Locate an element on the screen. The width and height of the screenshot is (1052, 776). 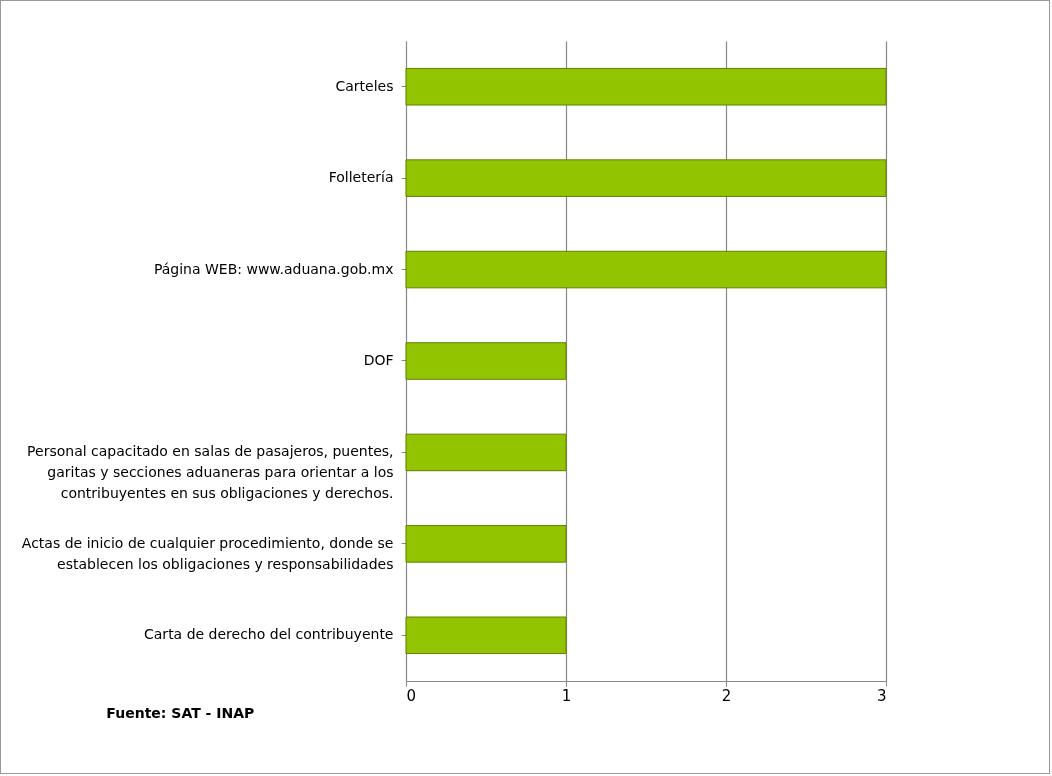
x-tick-label: 3 is located at coordinates (881, 695).